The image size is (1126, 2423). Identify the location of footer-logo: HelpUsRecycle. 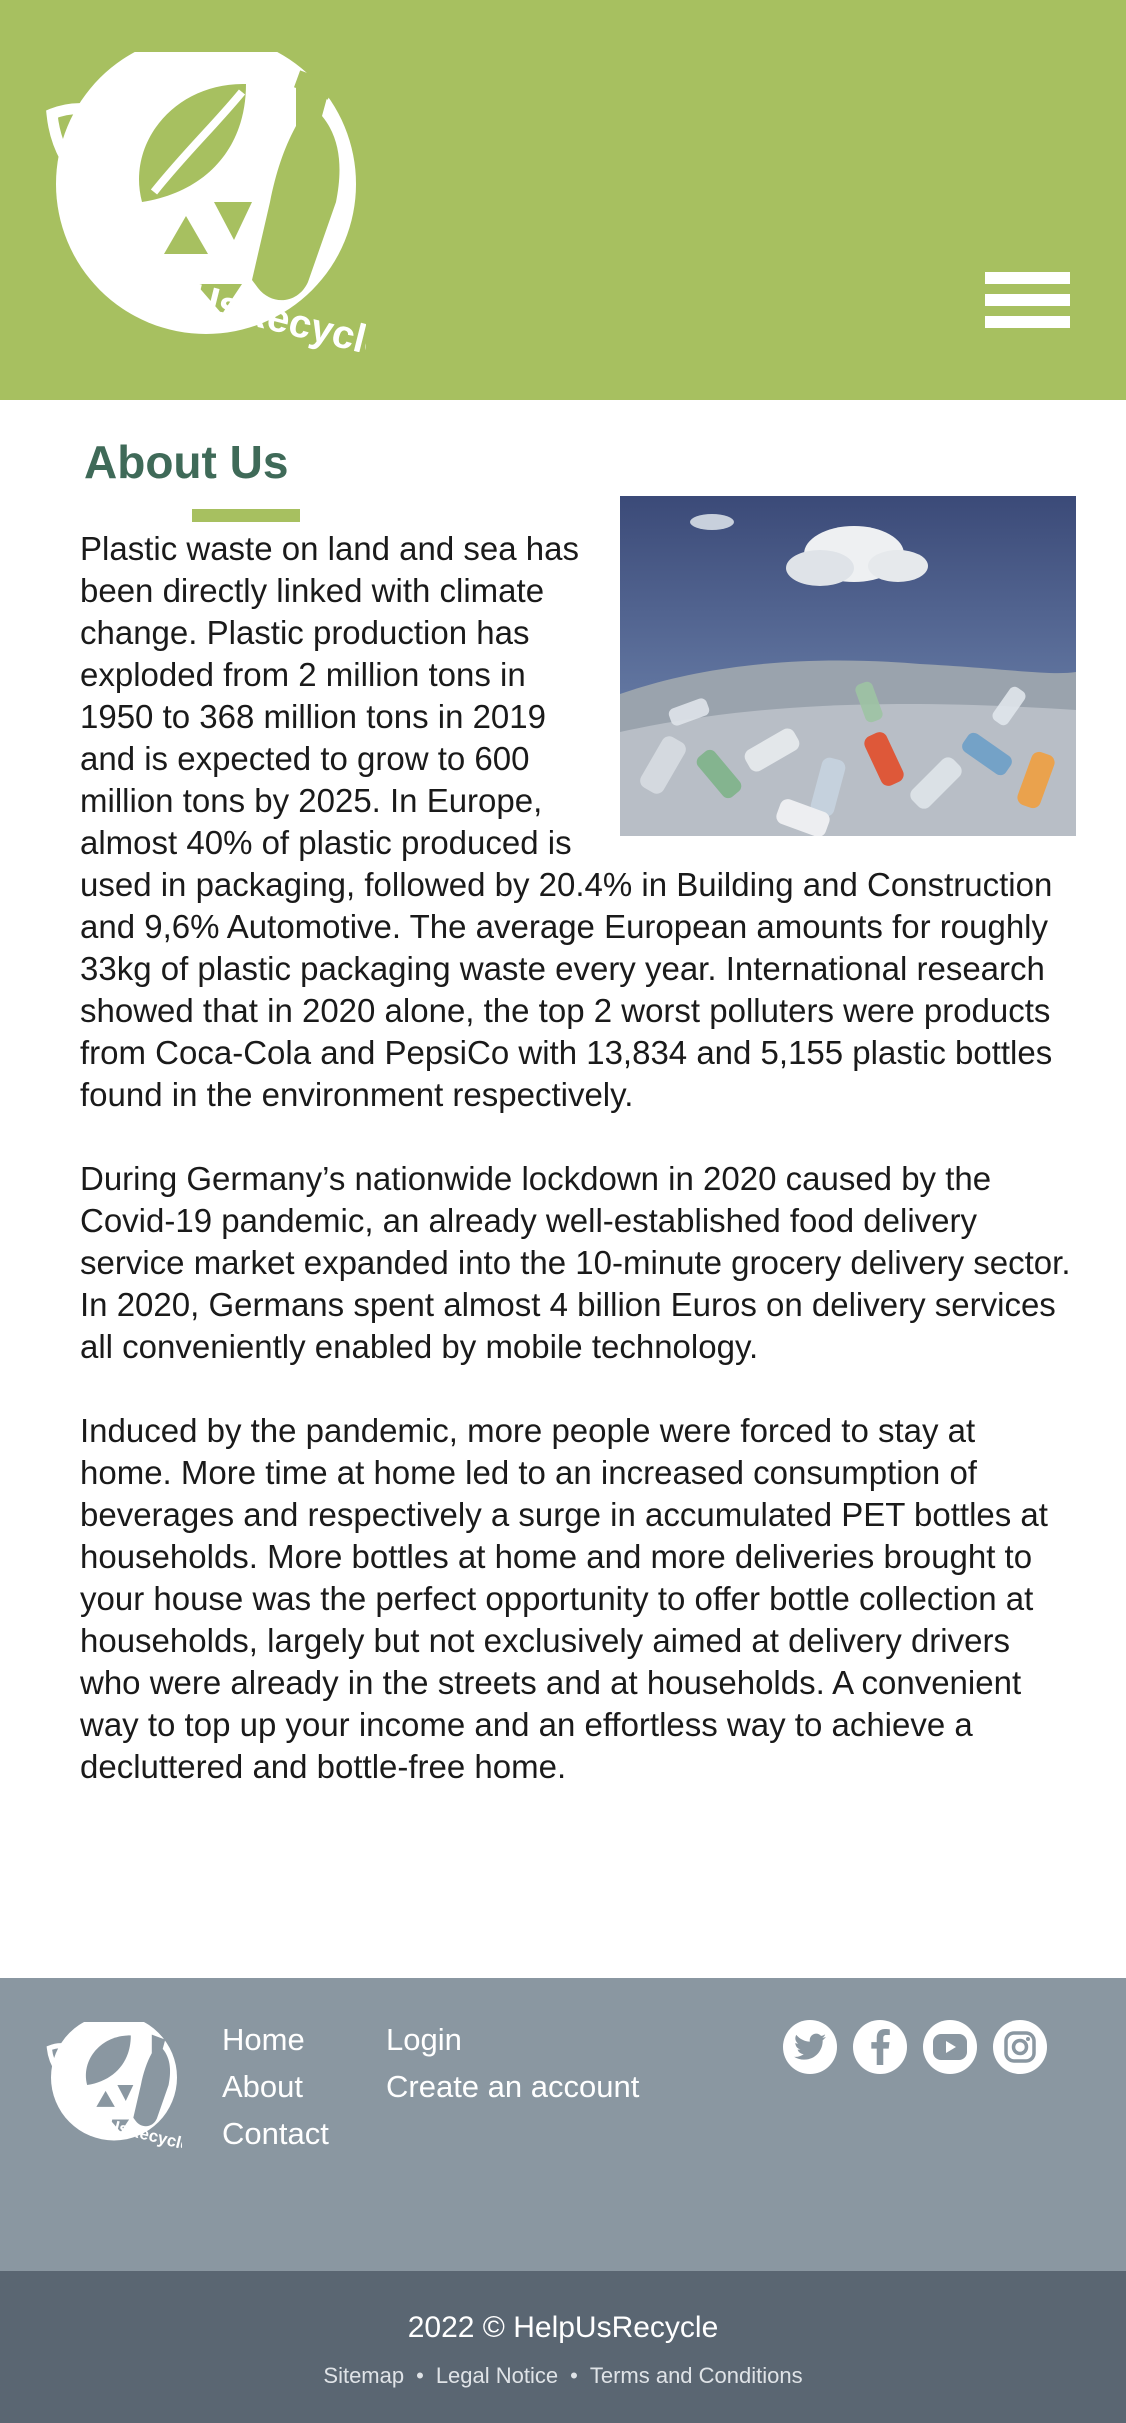
(119, 2084).